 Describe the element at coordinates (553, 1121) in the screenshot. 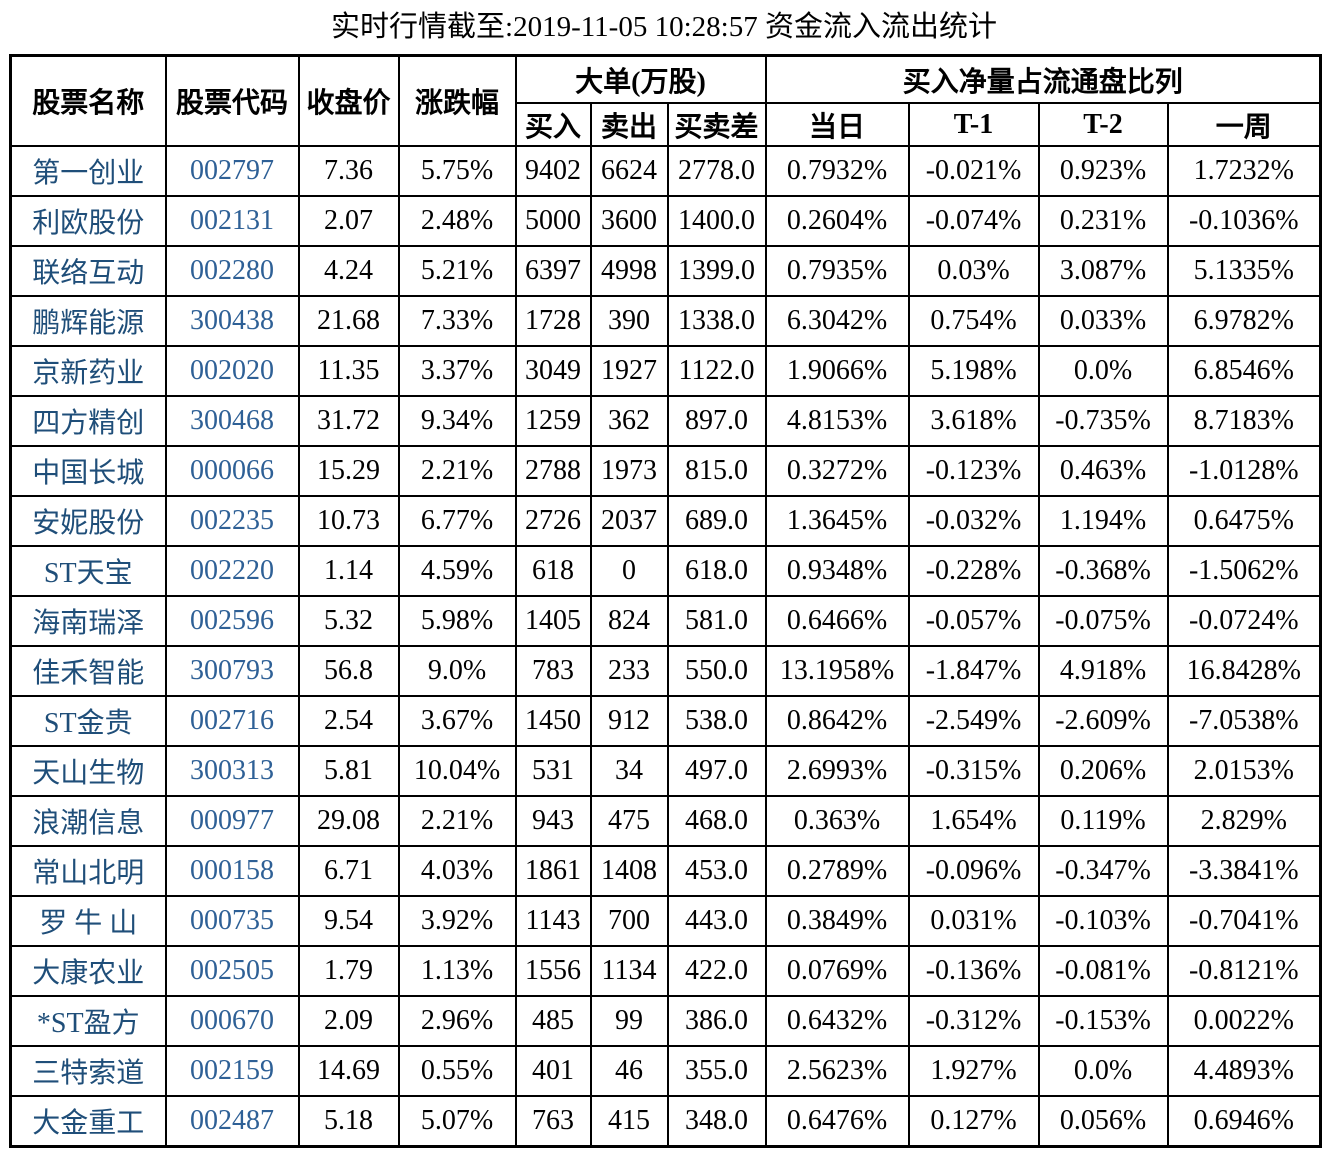

I see `buy-volume-cell: 763` at that location.